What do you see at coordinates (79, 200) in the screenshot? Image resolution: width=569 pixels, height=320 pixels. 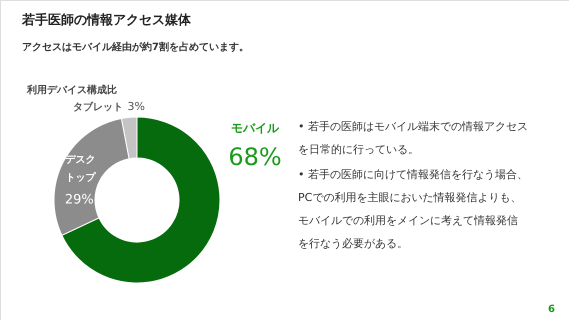 I see `data-label: 29%` at bounding box center [79, 200].